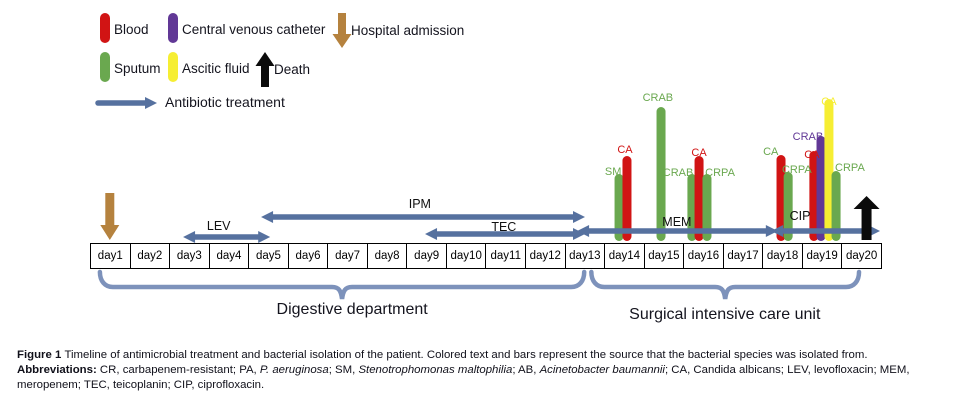 Image resolution: width=976 pixels, height=411 pixels. What do you see at coordinates (467, 256) in the screenshot?
I see `day-cell-day10: day10` at bounding box center [467, 256].